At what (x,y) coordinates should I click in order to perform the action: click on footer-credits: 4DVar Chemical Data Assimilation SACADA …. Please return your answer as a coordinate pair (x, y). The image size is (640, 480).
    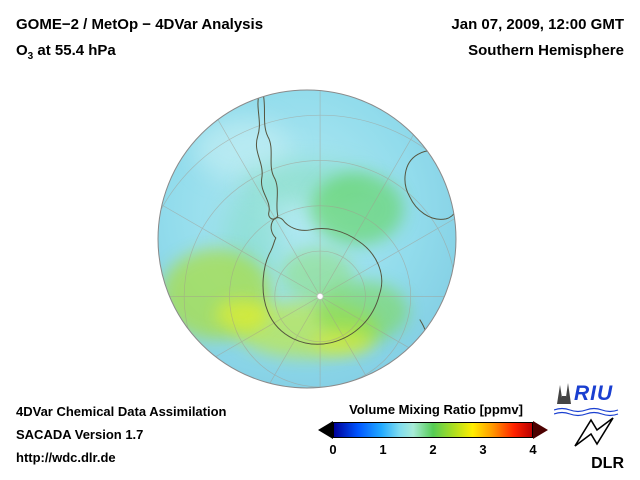
    Looking at the image, I should click on (121, 434).